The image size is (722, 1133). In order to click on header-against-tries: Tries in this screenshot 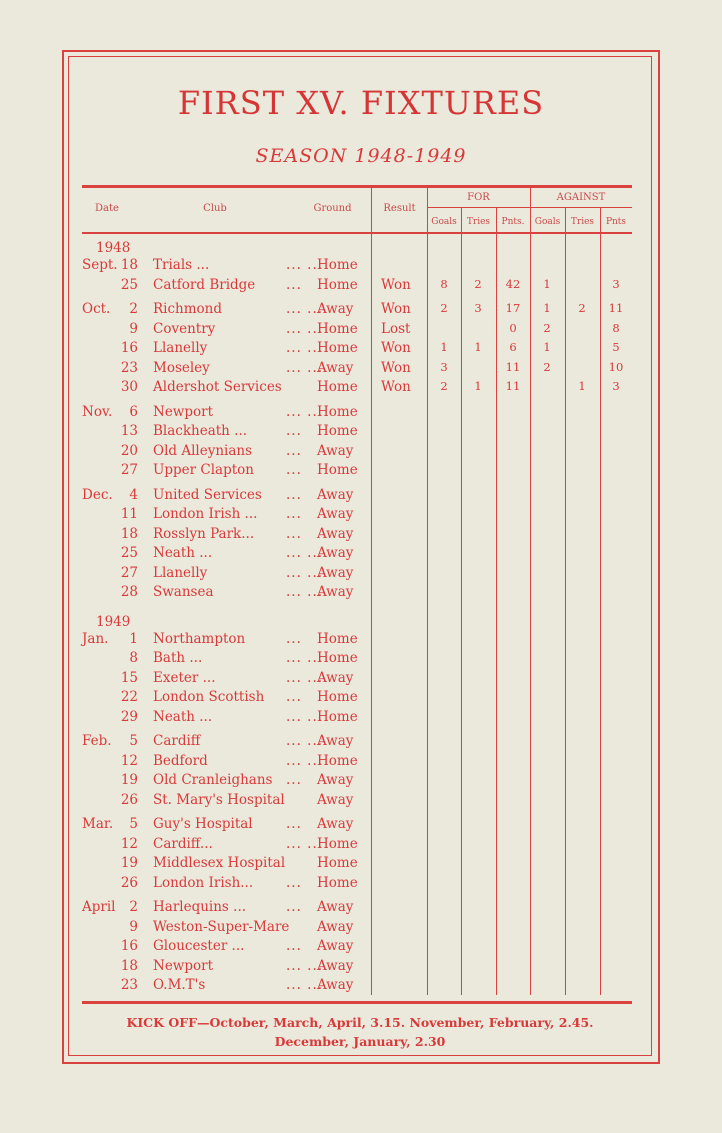, I will do `click(582, 222)`.